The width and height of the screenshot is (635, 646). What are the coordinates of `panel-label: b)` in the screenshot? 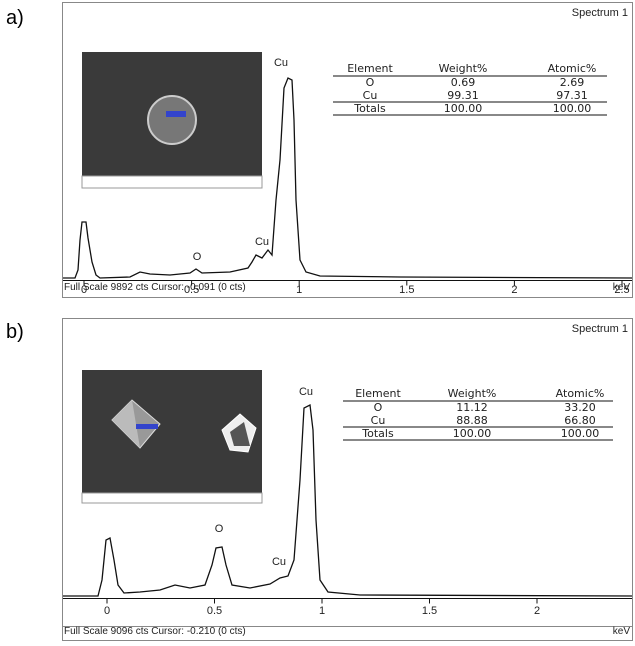 It's located at (15, 332).